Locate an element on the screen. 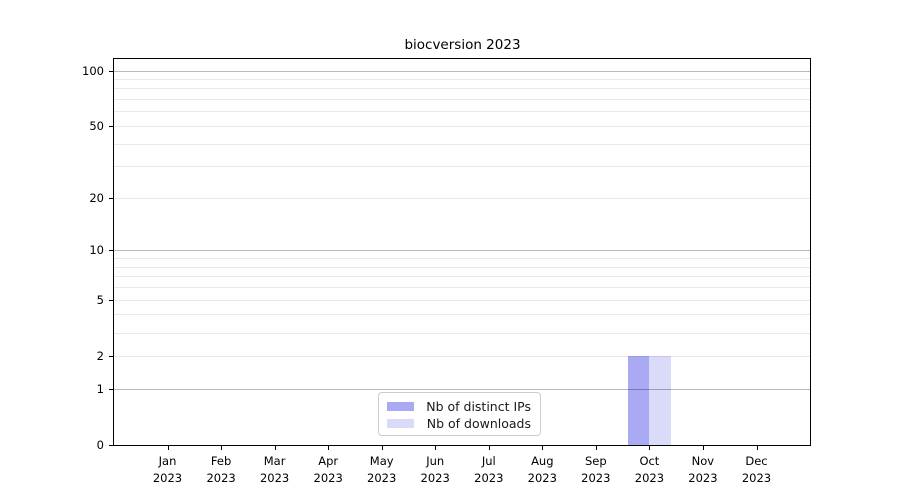 The width and height of the screenshot is (900, 500). y-axis-tick-label: 100 is located at coordinates (93, 70).